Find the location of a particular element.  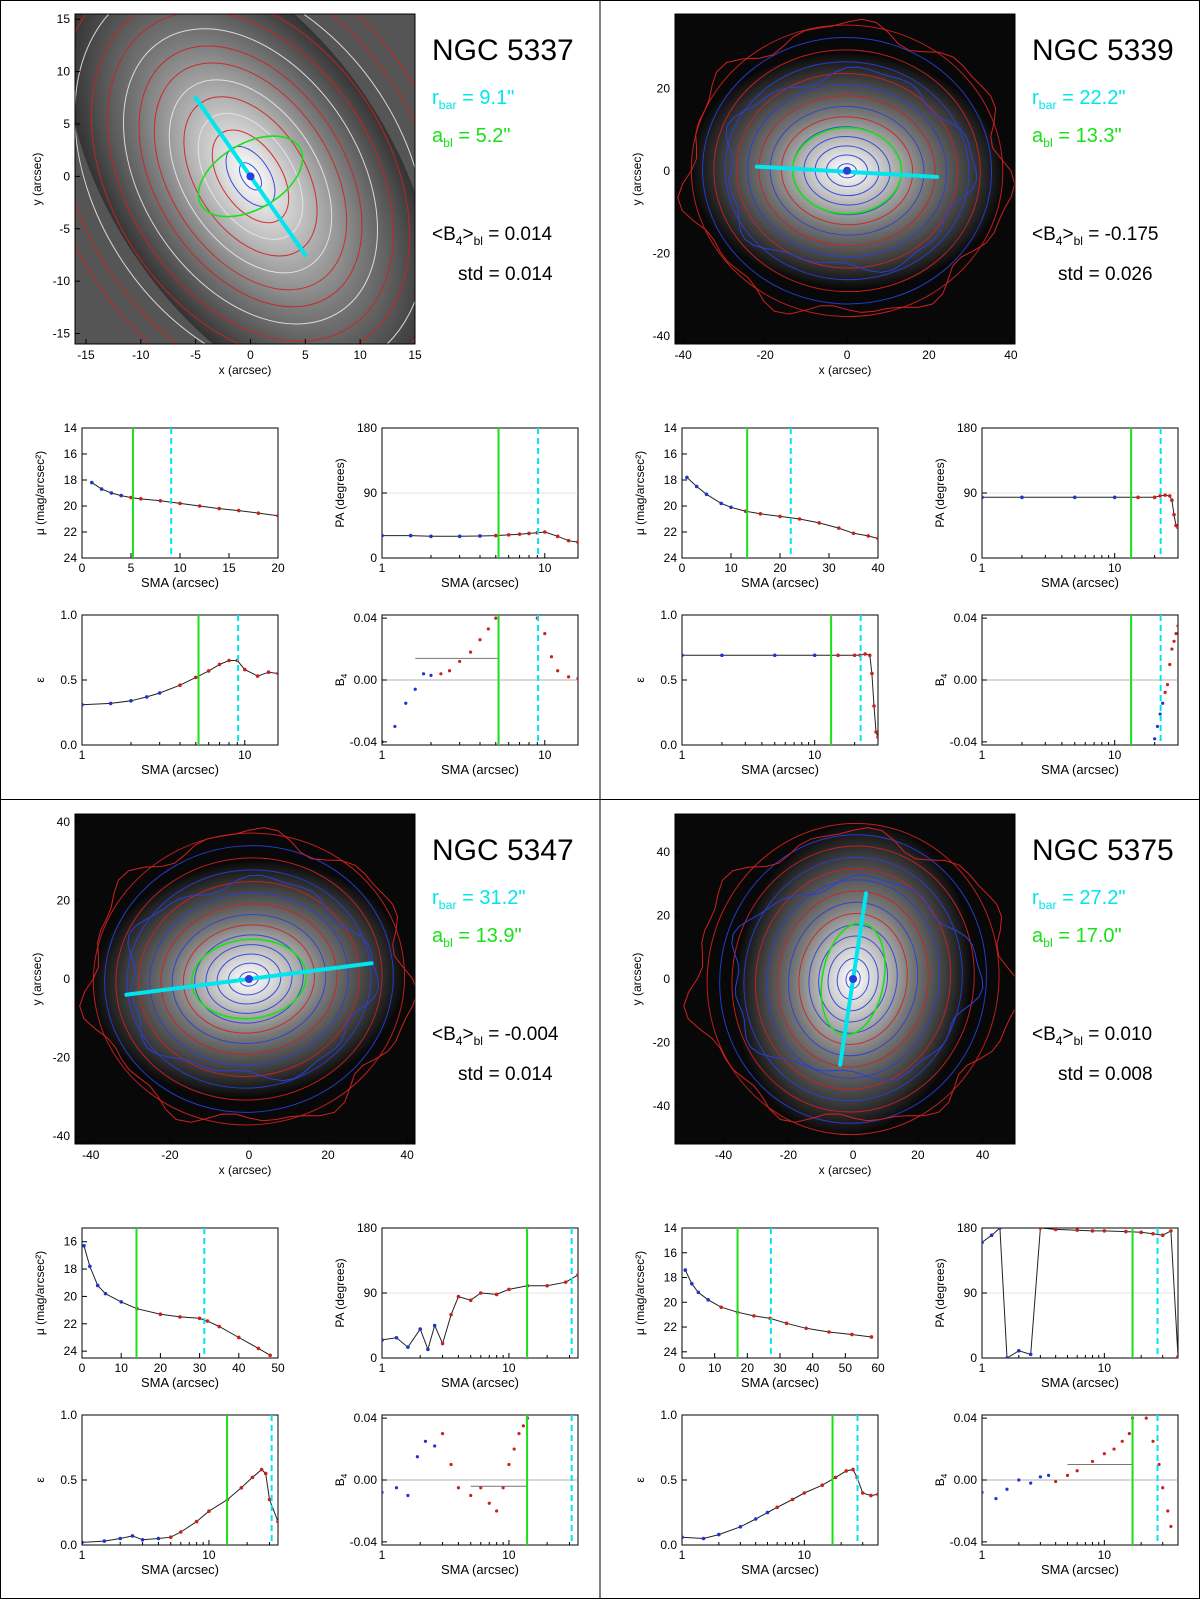

y-tick-label: 0.5 is located at coordinates (668, 680).